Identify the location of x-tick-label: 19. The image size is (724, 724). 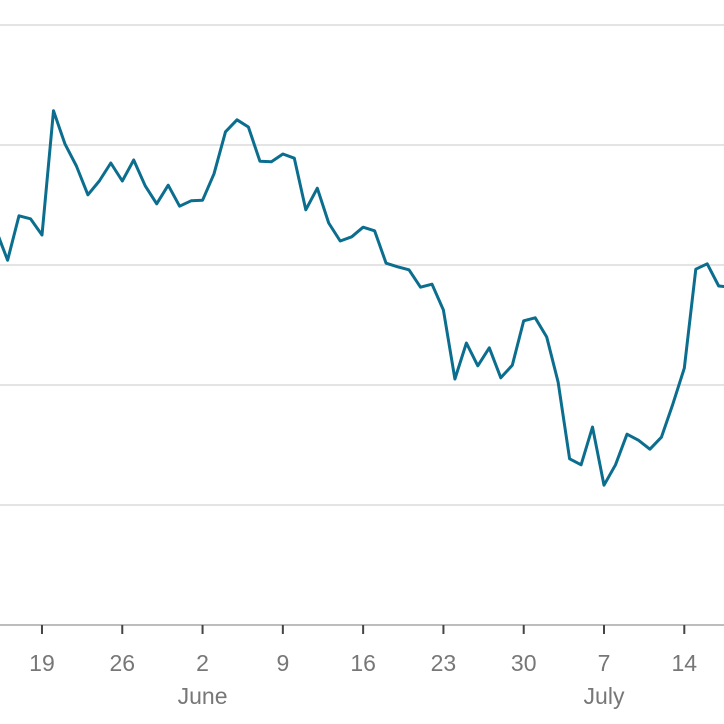
(42, 663).